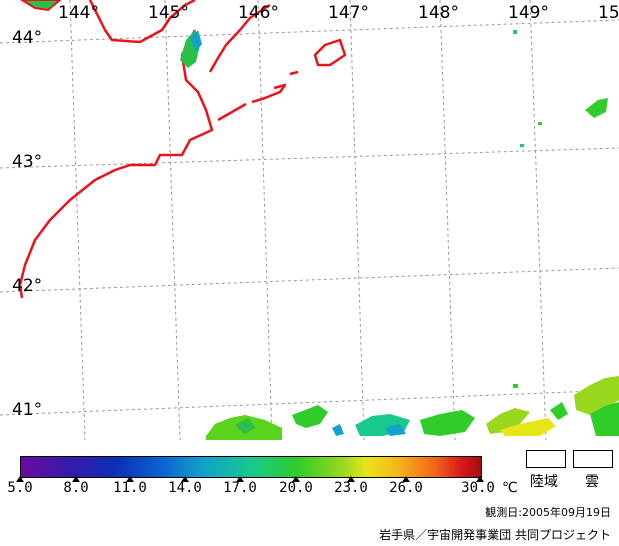 This screenshot has height=546, width=619. Describe the element at coordinates (296, 488) in the screenshot. I see `colorbar-tick-label: 20.0` at that location.